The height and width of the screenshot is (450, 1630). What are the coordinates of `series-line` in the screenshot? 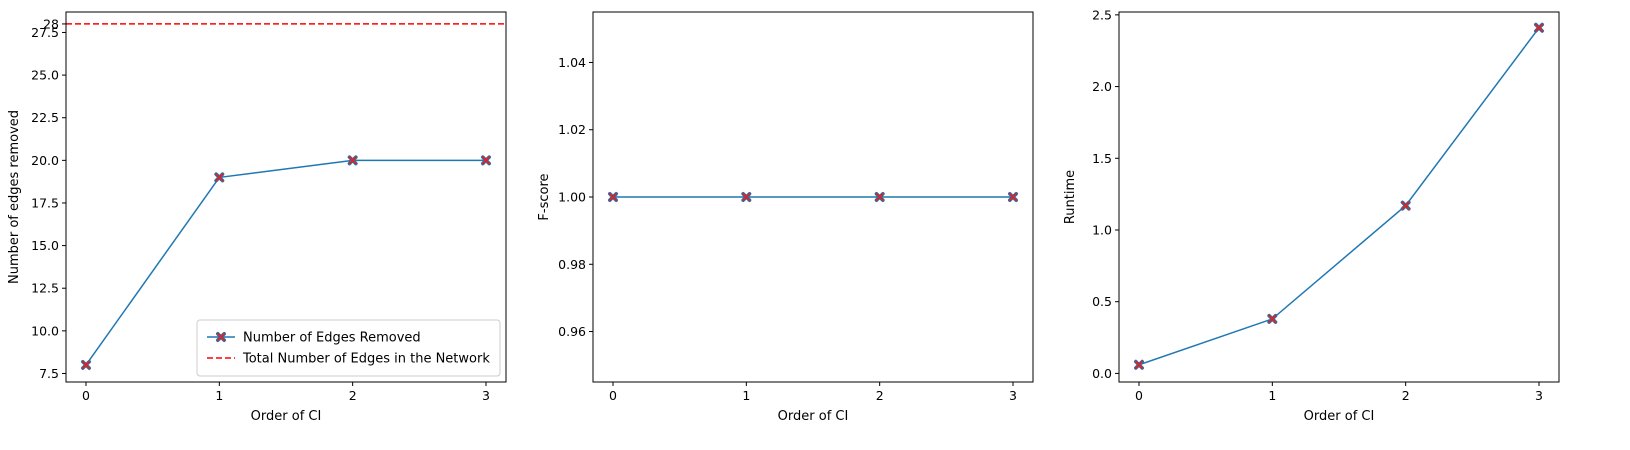 It's located at (285, 262).